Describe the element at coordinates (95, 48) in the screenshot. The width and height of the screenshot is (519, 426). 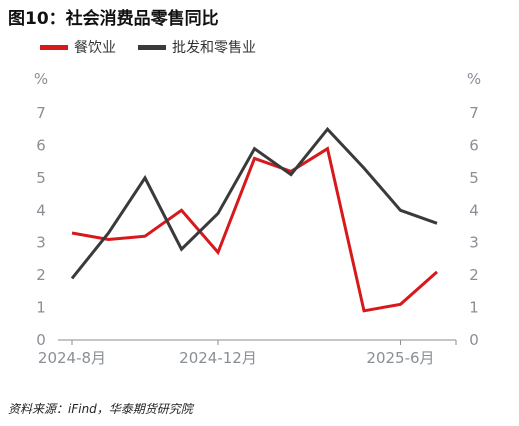
I see `legend-label-catering: 餐饮业` at that location.